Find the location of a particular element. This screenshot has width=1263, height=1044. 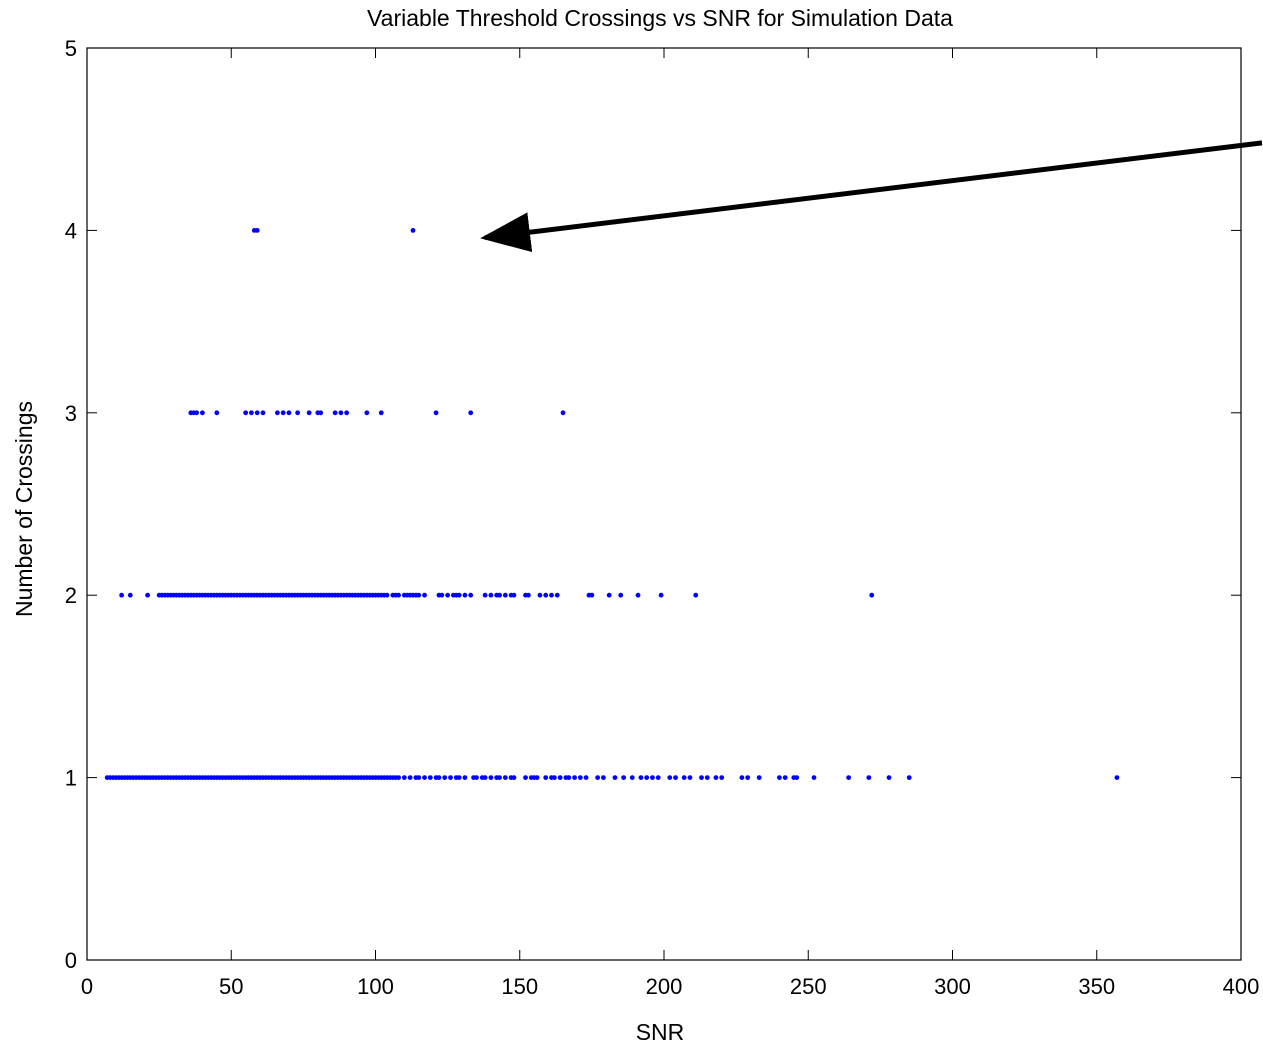

x-tick-label: 200 is located at coordinates (664, 986).